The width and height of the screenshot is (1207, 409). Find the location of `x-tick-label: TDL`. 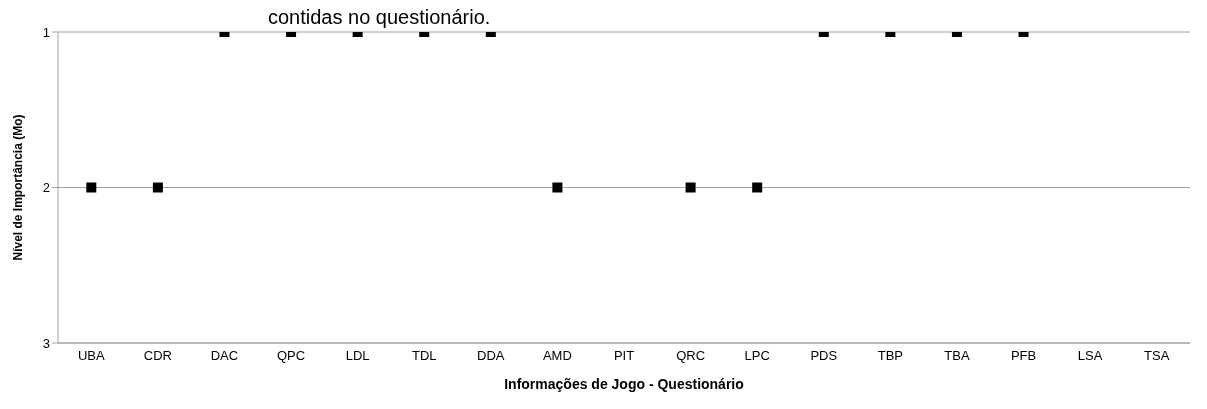

x-tick-label: TDL is located at coordinates (424, 356).